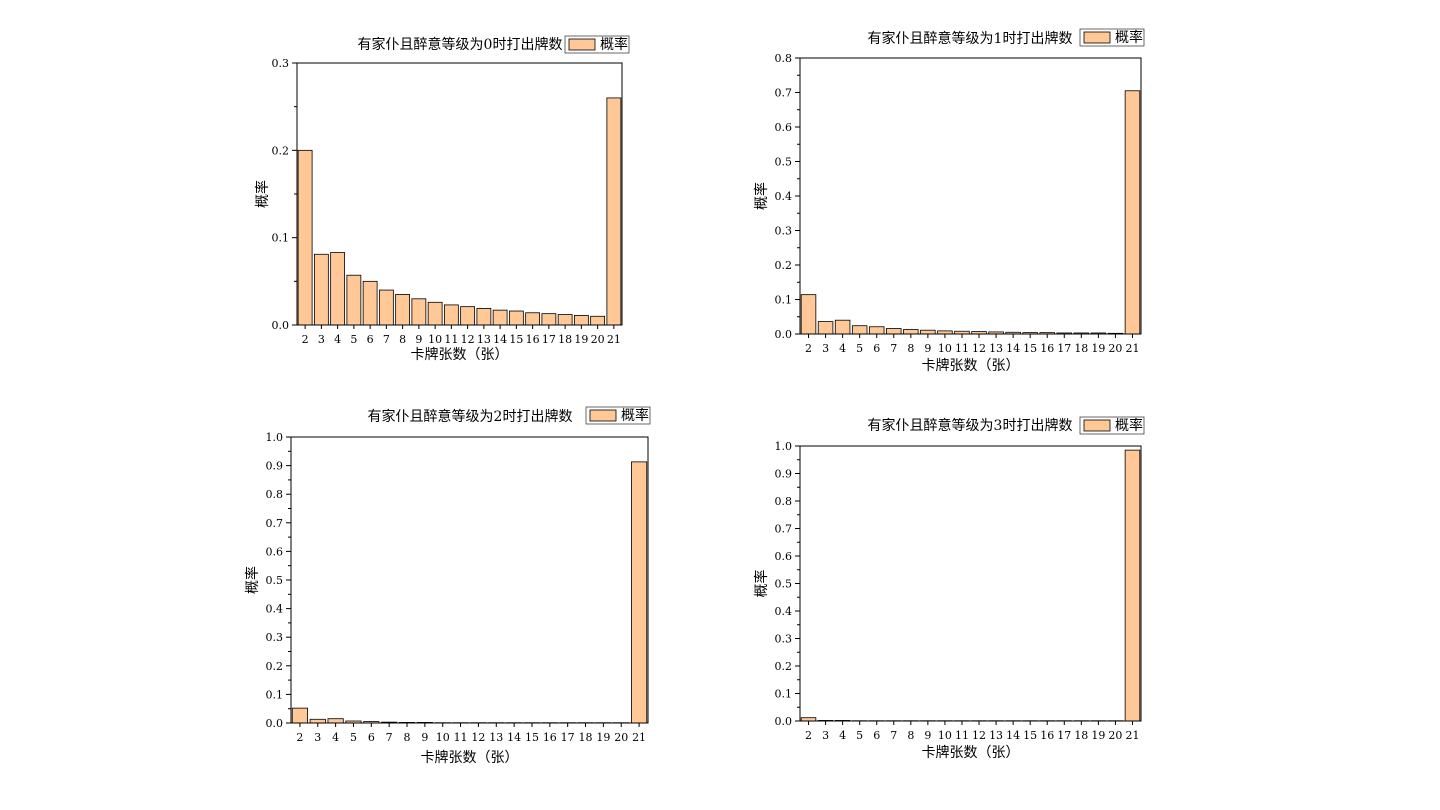 The height and width of the screenshot is (810, 1440). Describe the element at coordinates (281, 238) in the screenshot. I see `y-tick-label: 0.1` at that location.